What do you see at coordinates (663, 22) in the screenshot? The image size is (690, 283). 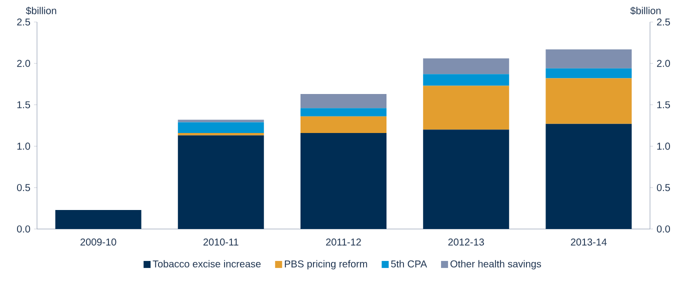 I see `y2-tick-label: 2.5` at bounding box center [663, 22].